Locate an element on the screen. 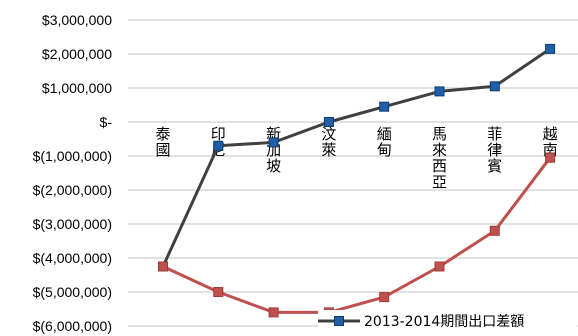 This screenshot has height=336, width=578. y-tick-label: $(1,000,000) is located at coordinates (72, 156).